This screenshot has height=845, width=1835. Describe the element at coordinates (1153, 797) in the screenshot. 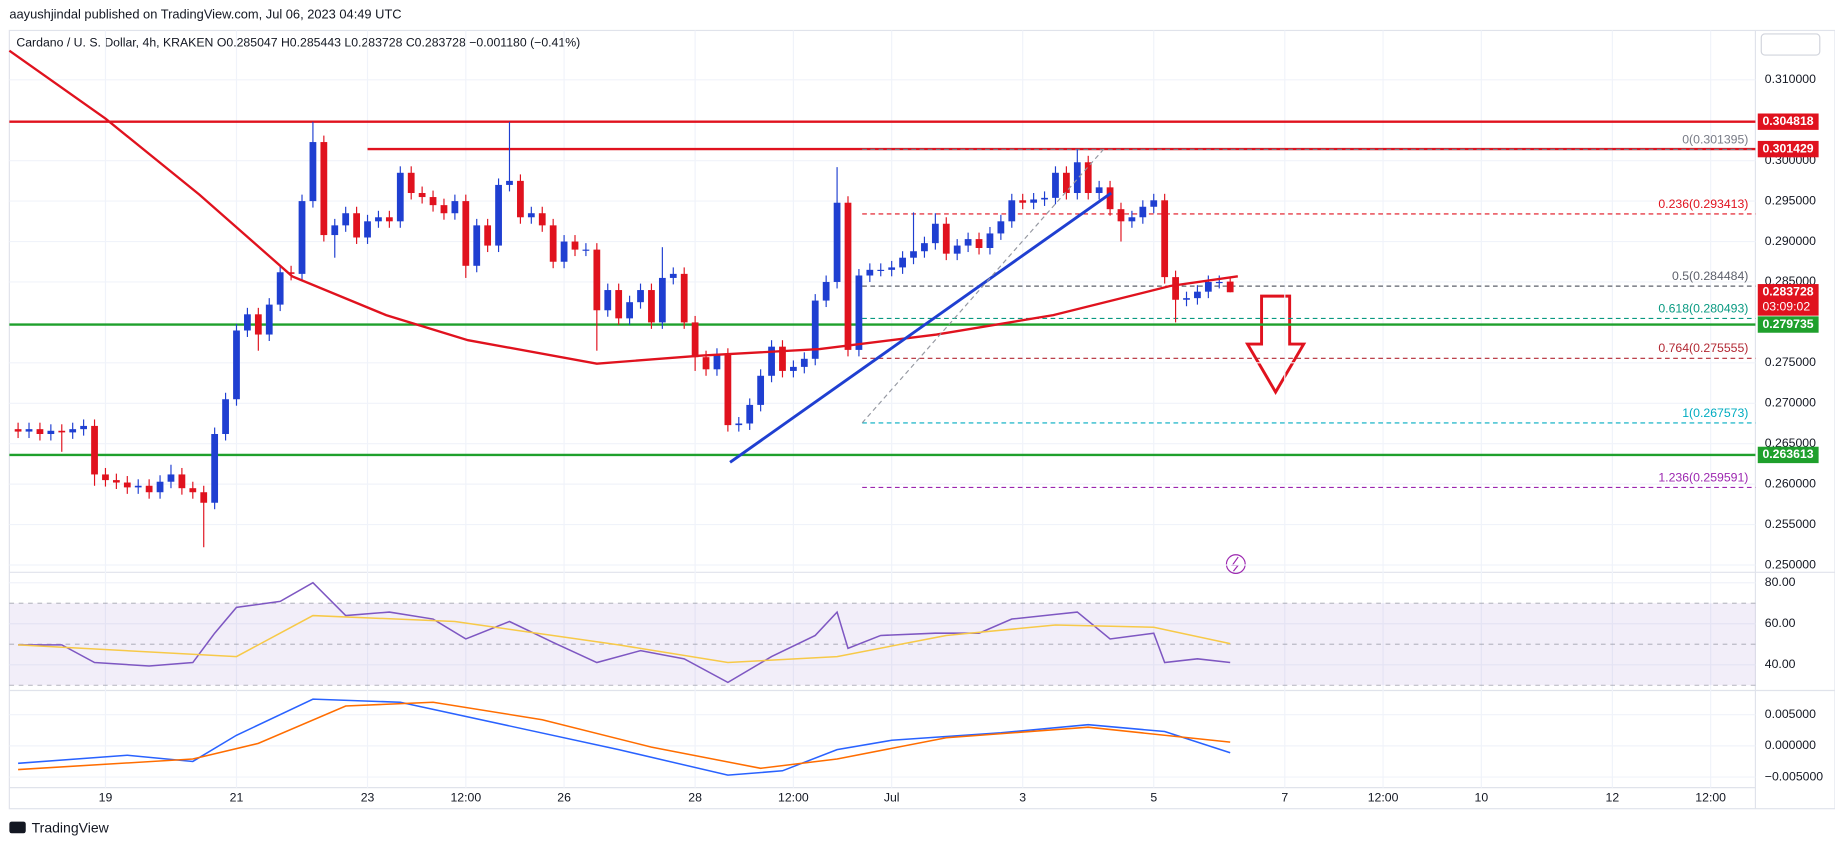

I see `x-tick-label: 5` at that location.